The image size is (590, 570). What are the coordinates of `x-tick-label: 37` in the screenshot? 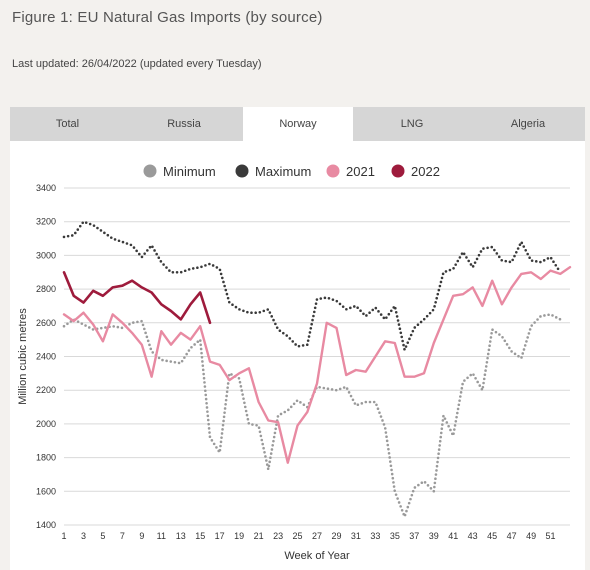 It's located at (414, 536).